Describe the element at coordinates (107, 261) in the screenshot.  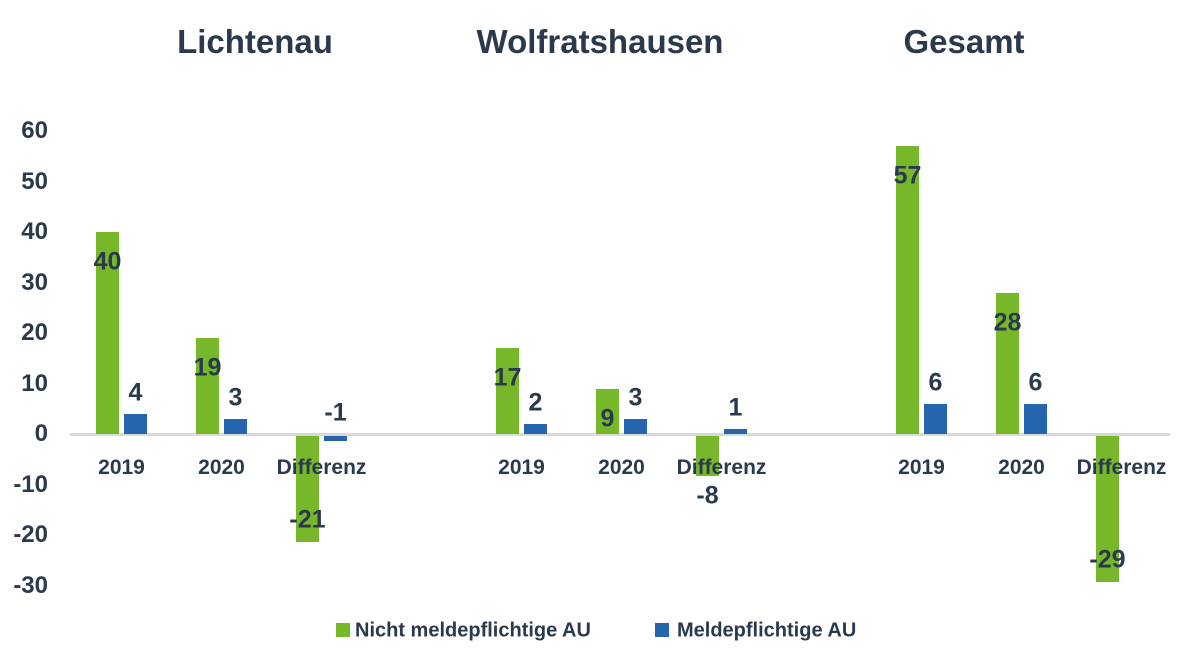
I see `bar-value-label: 40` at that location.